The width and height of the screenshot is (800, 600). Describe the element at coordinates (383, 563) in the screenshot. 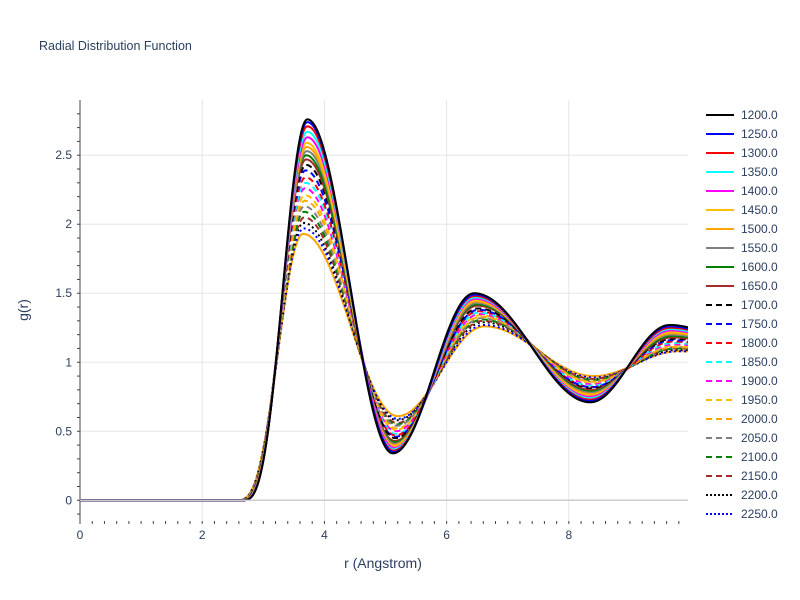

I see `x-axis-title: r (Angstrom)` at that location.